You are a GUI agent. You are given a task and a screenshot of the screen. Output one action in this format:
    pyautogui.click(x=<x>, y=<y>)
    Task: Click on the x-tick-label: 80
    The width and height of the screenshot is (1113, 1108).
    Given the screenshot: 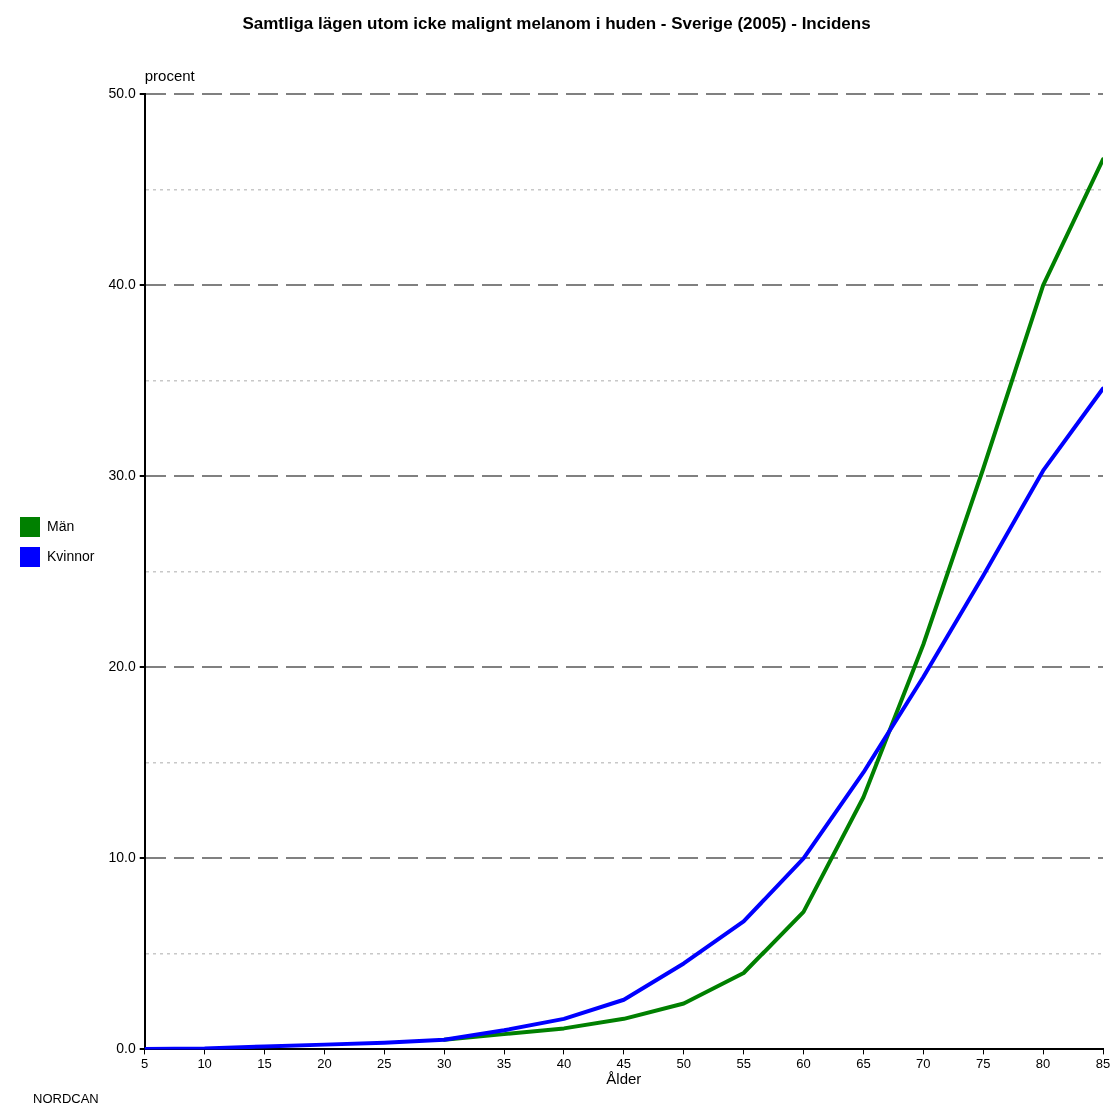 What is the action you would take?
    pyautogui.click(x=1043, y=1063)
    